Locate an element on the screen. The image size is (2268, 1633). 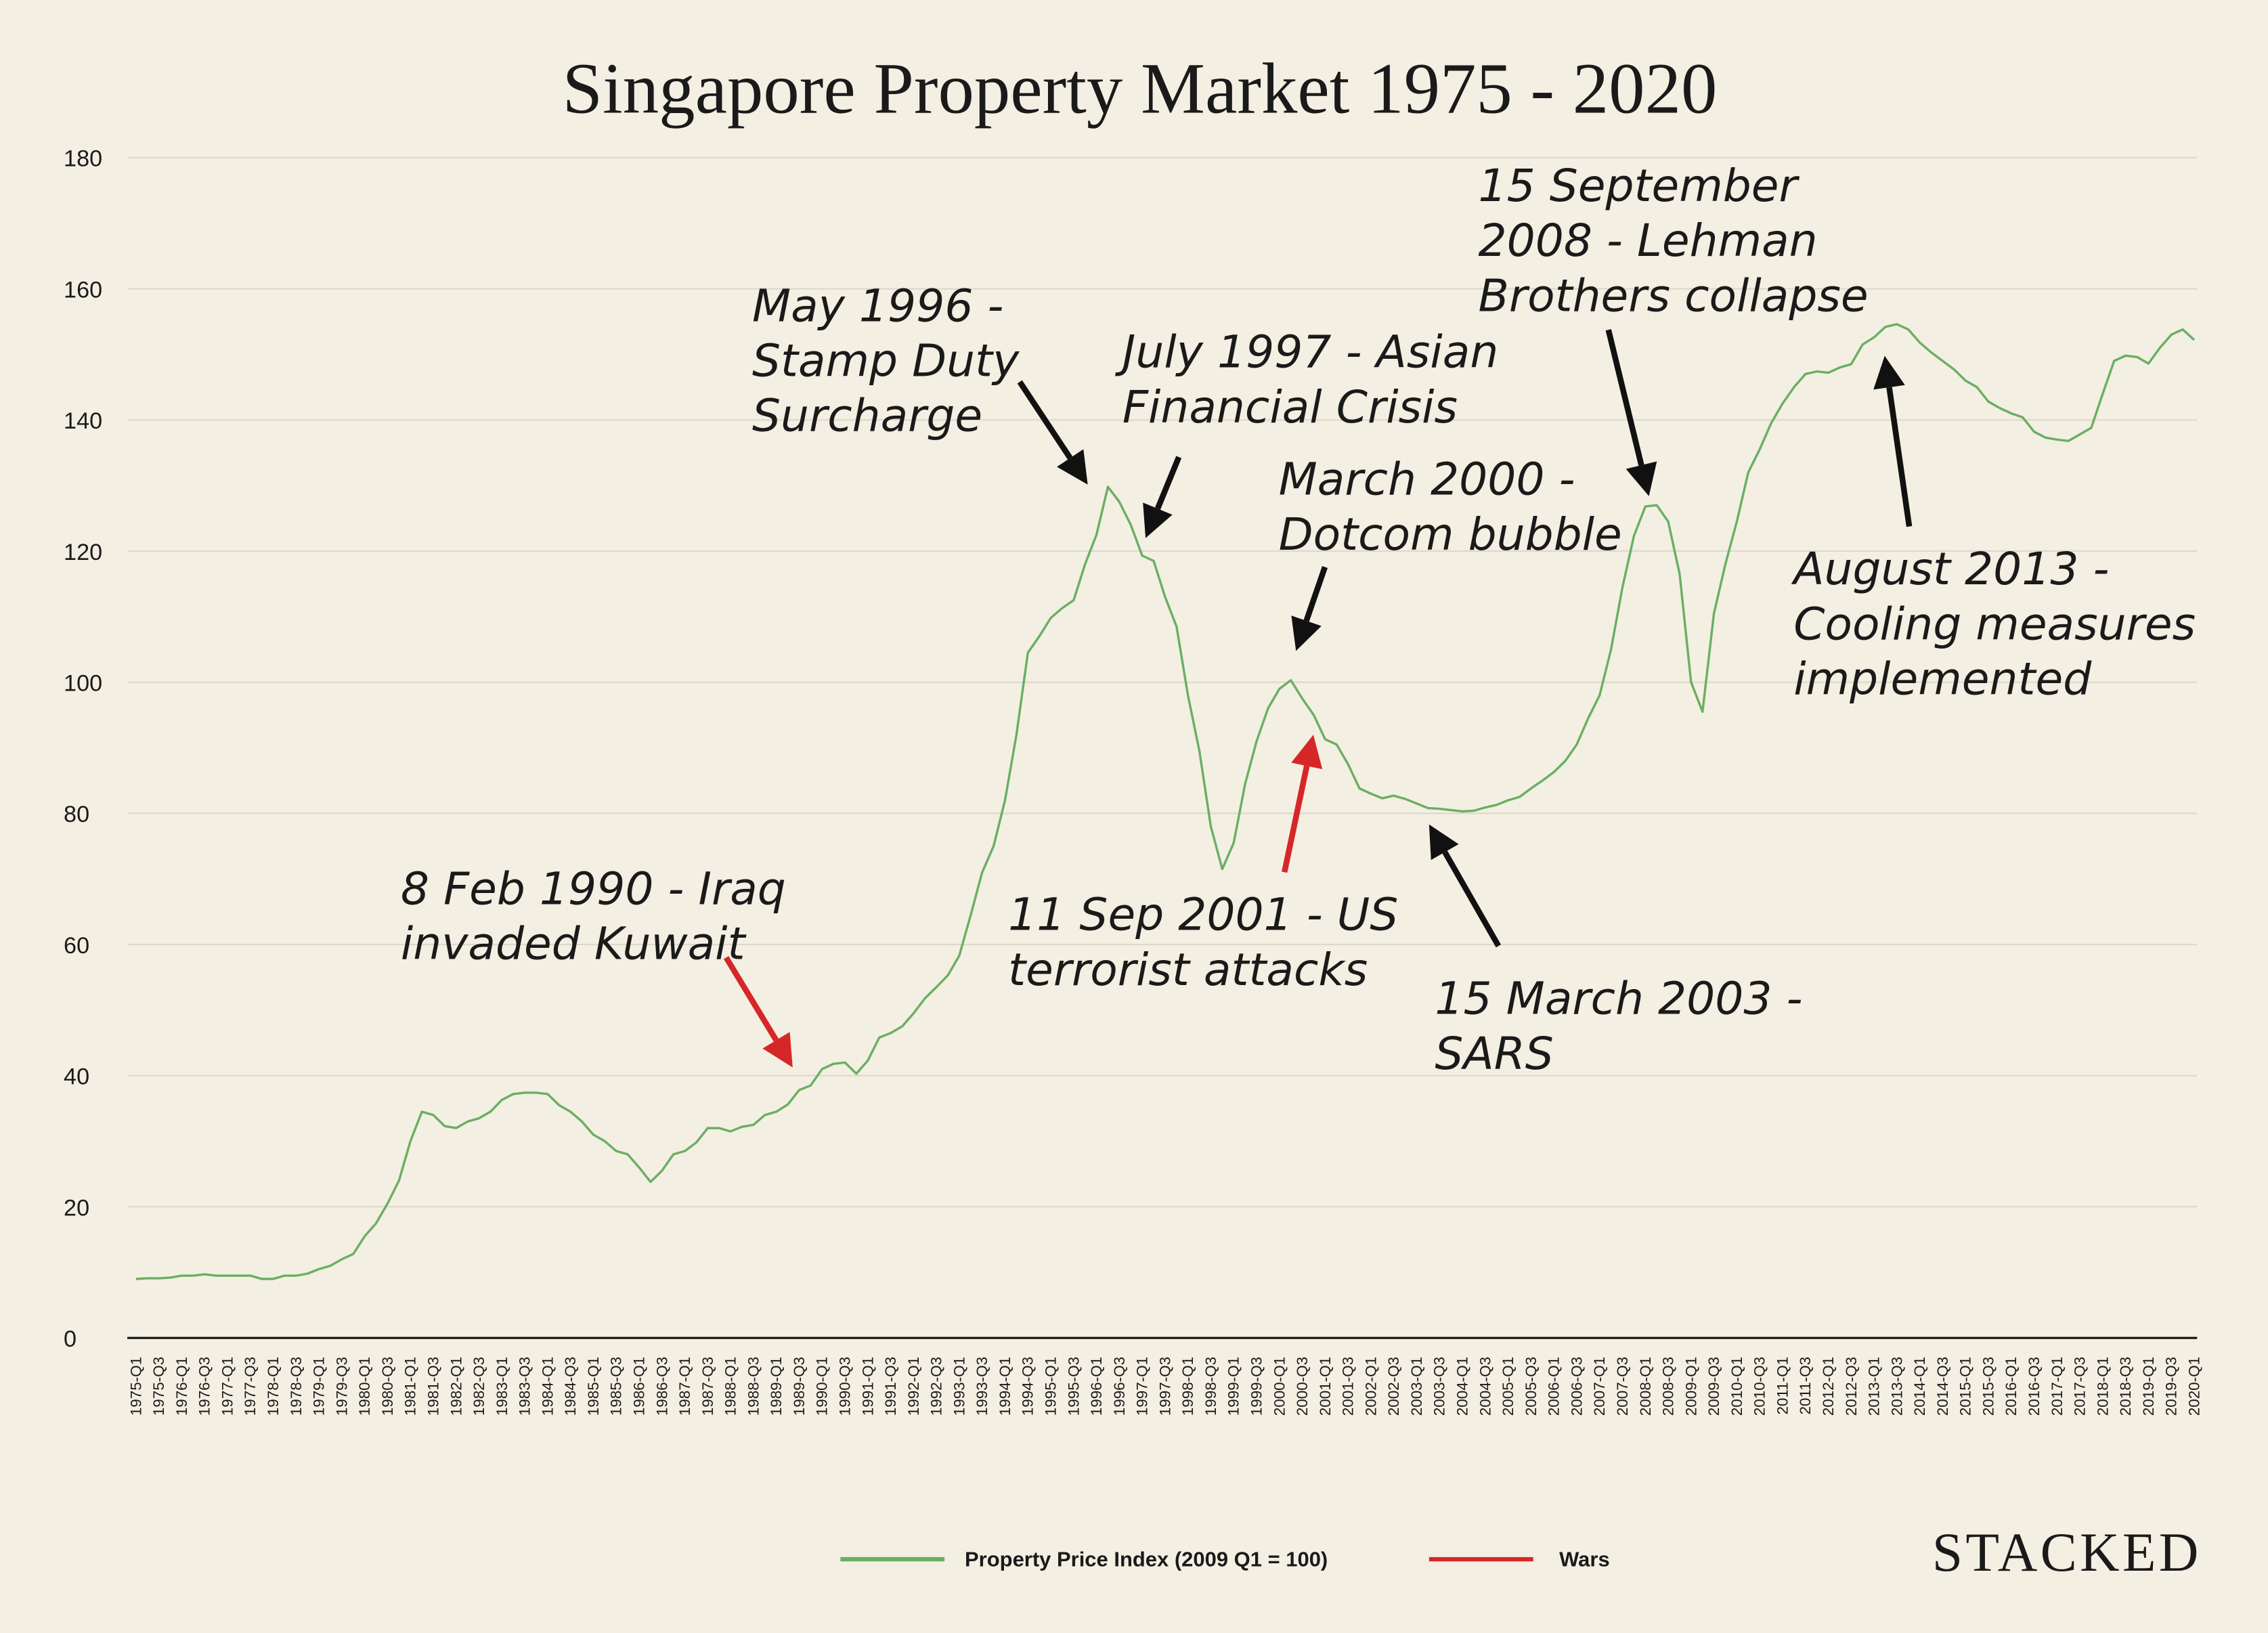
x-tick-label: 1977-Q3 is located at coordinates (251, 1386).